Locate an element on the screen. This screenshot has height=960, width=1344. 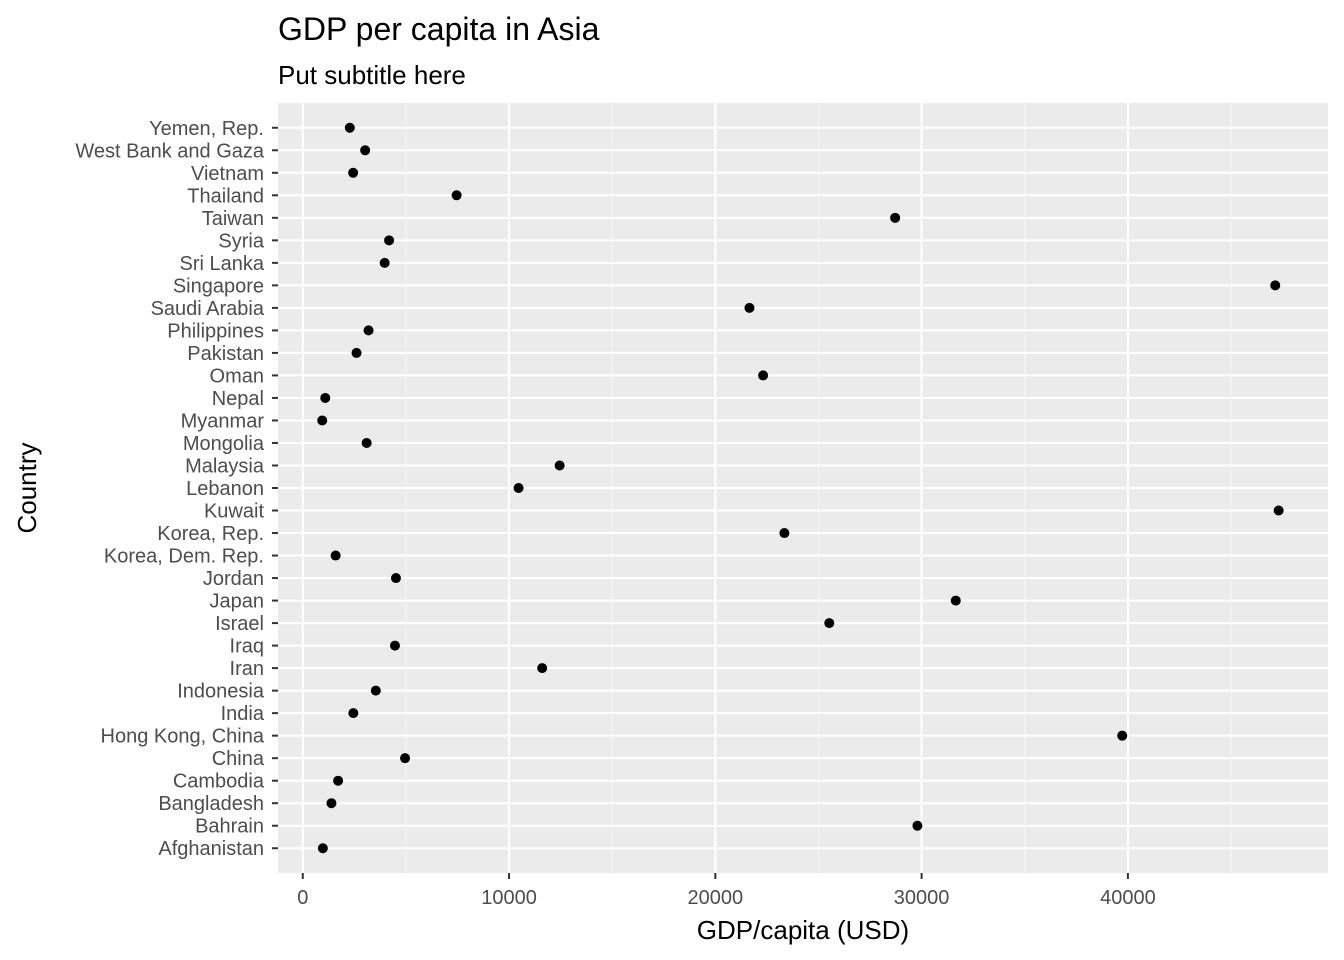
chart-title: GDP per capita in Asia is located at coordinates (439, 29).